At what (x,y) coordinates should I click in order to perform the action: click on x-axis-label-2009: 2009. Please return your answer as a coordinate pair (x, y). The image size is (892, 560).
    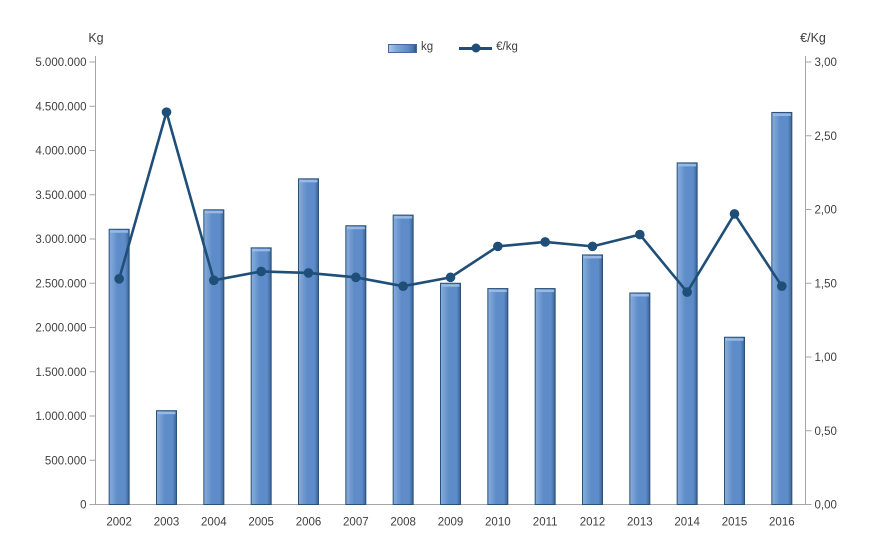
    Looking at the image, I should click on (451, 523).